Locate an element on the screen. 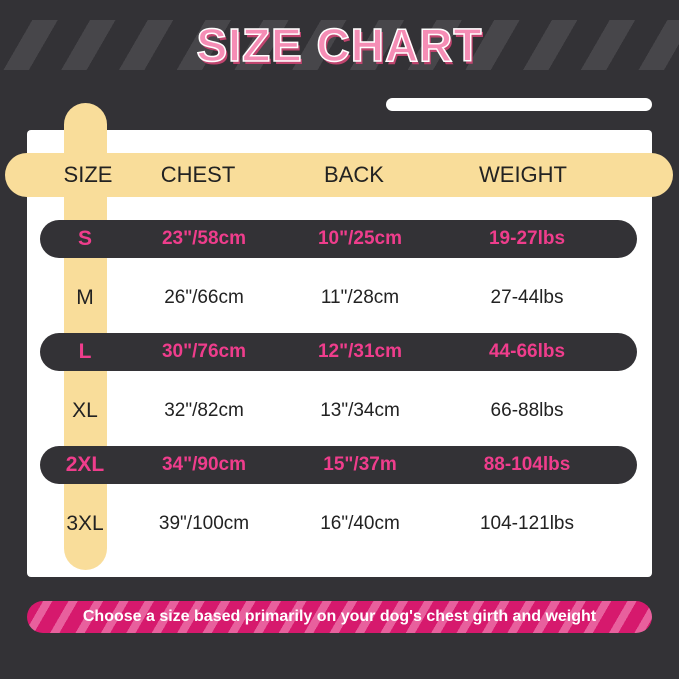 This screenshot has height=679, width=679. cell-size: 2XL is located at coordinates (85, 464).